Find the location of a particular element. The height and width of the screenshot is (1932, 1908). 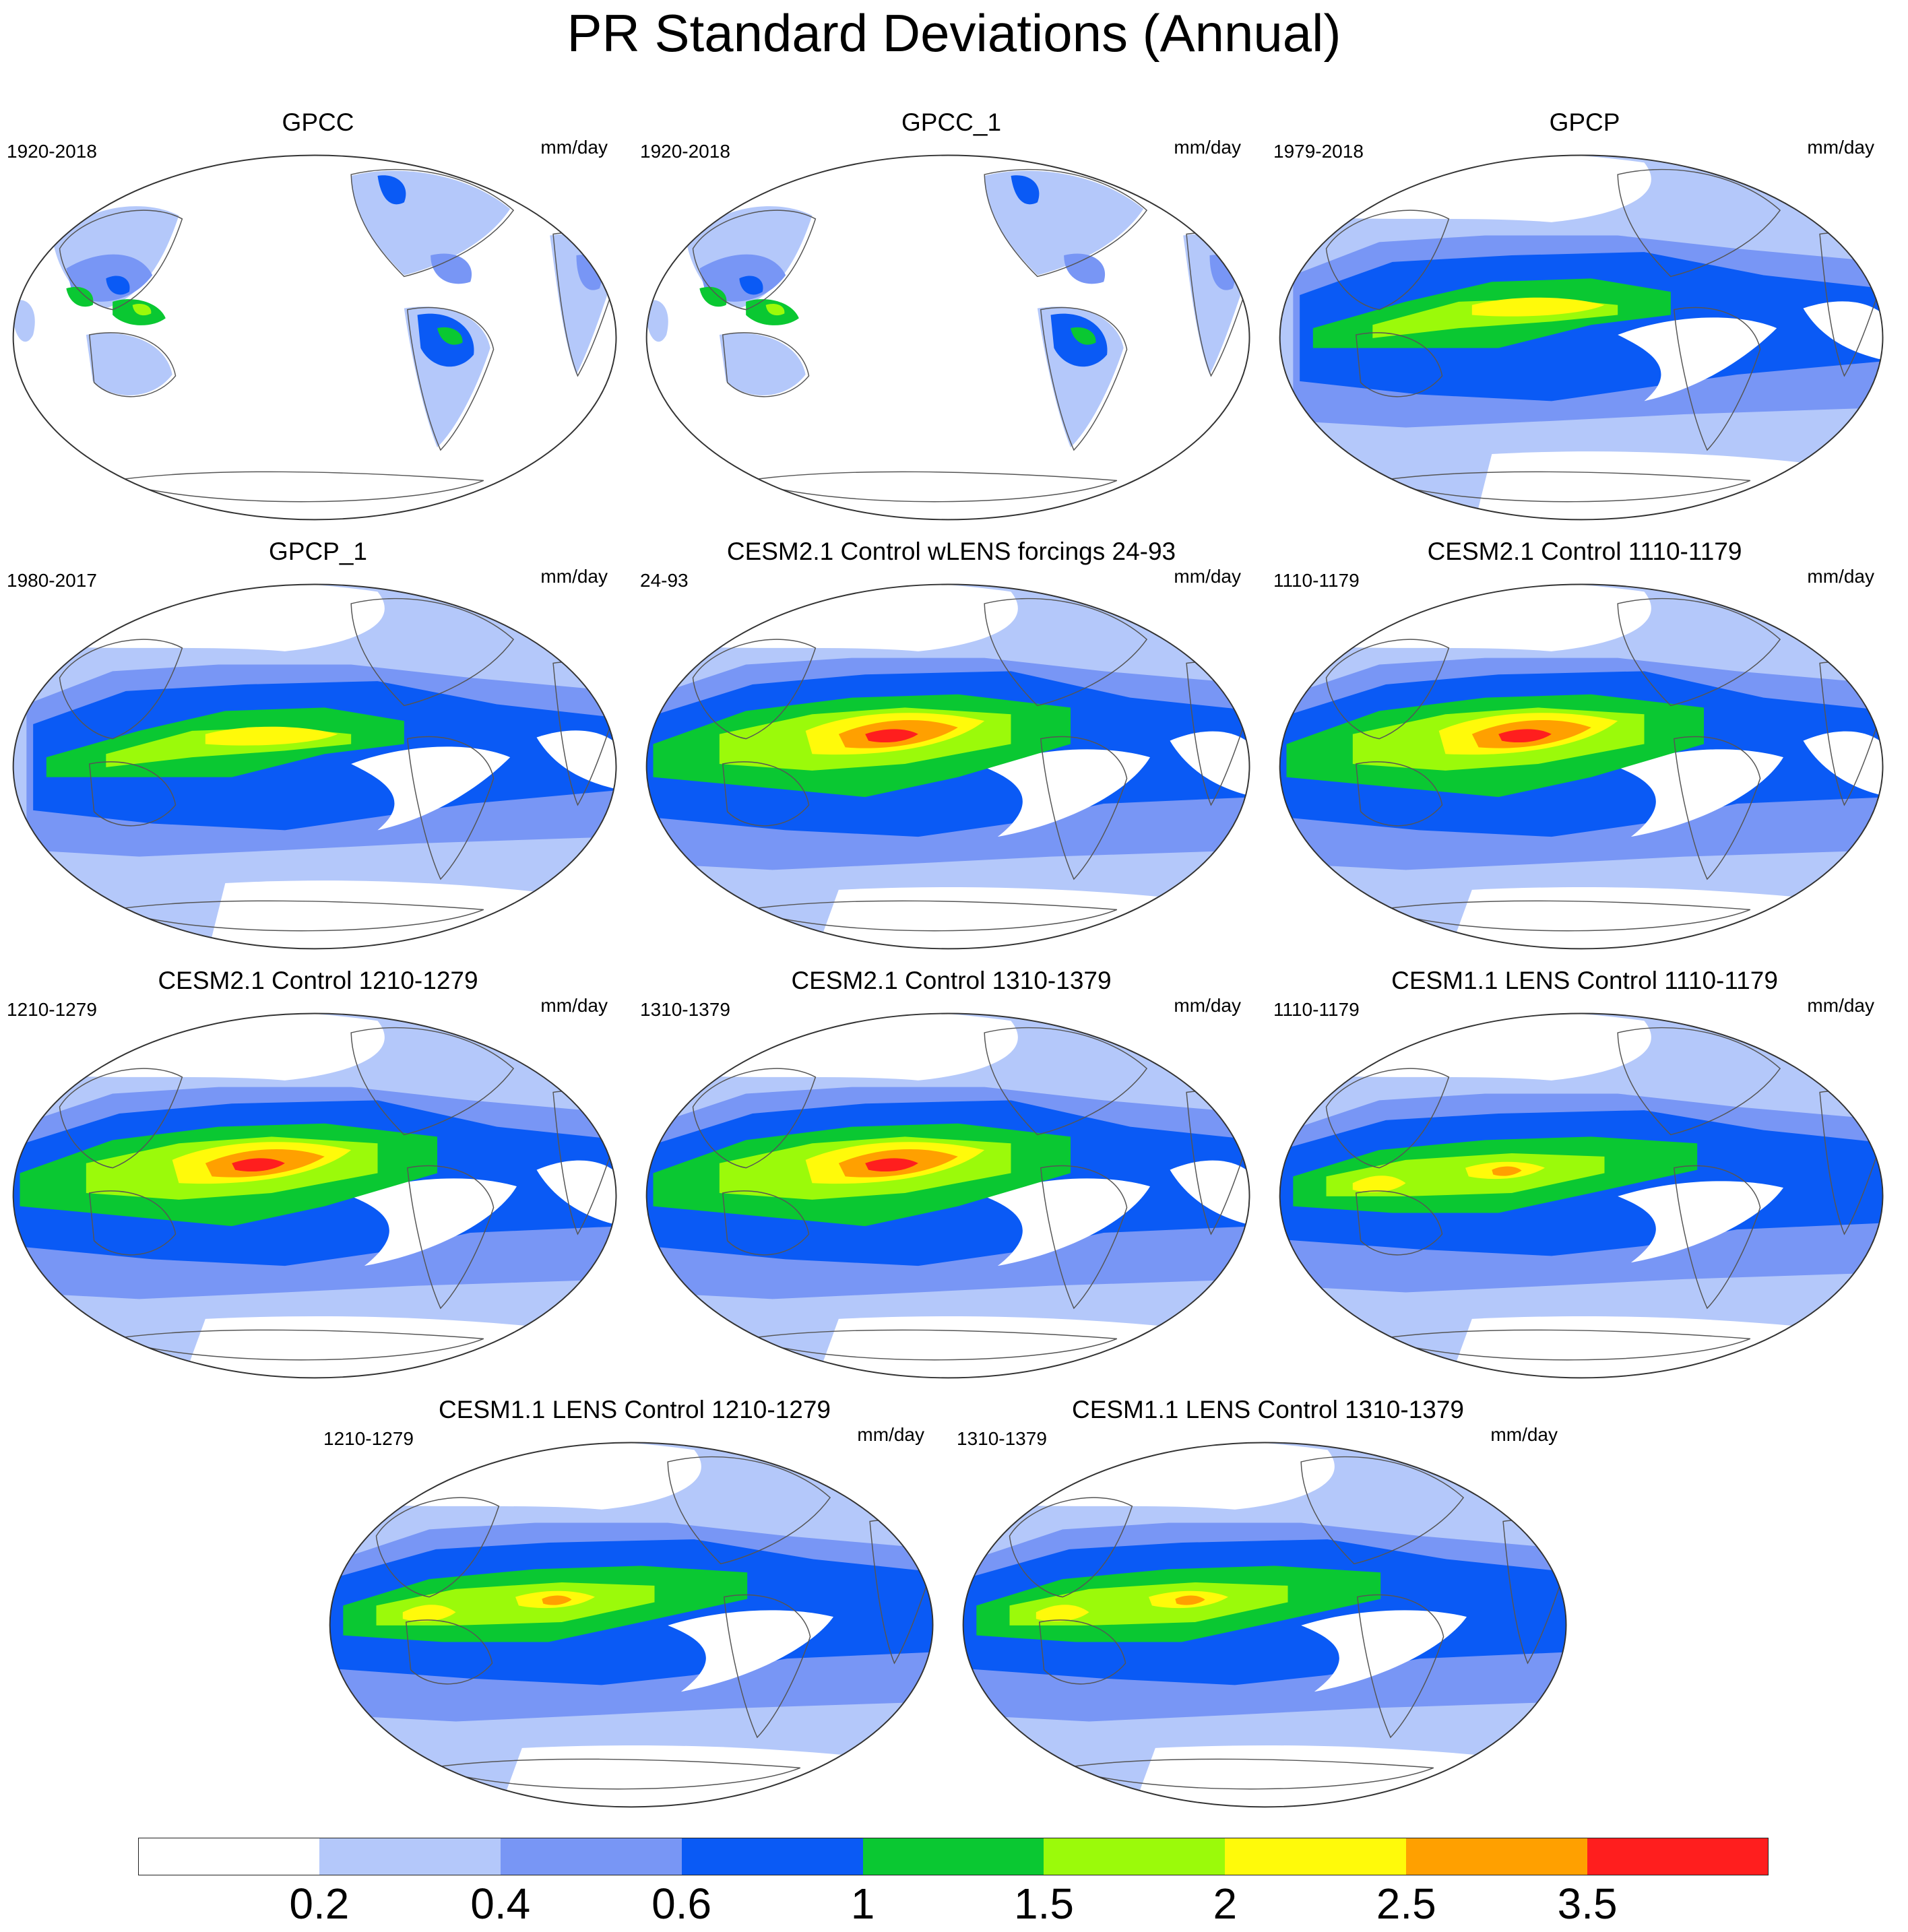

colorbar-tick-label: 0.6 is located at coordinates (681, 1903).